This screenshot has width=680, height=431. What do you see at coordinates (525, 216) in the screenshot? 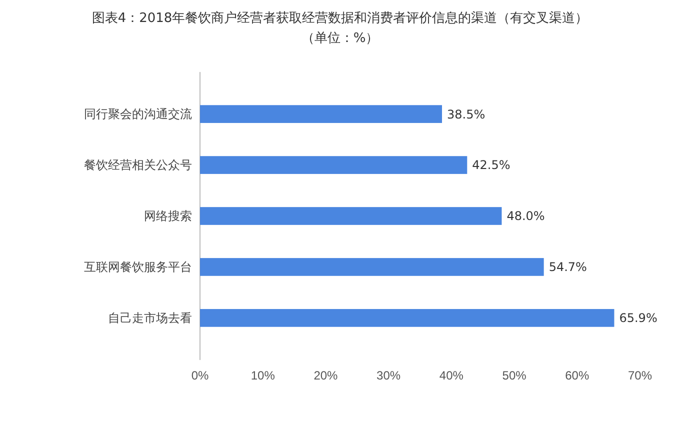
I see `data-label: 48.0%` at bounding box center [525, 216].